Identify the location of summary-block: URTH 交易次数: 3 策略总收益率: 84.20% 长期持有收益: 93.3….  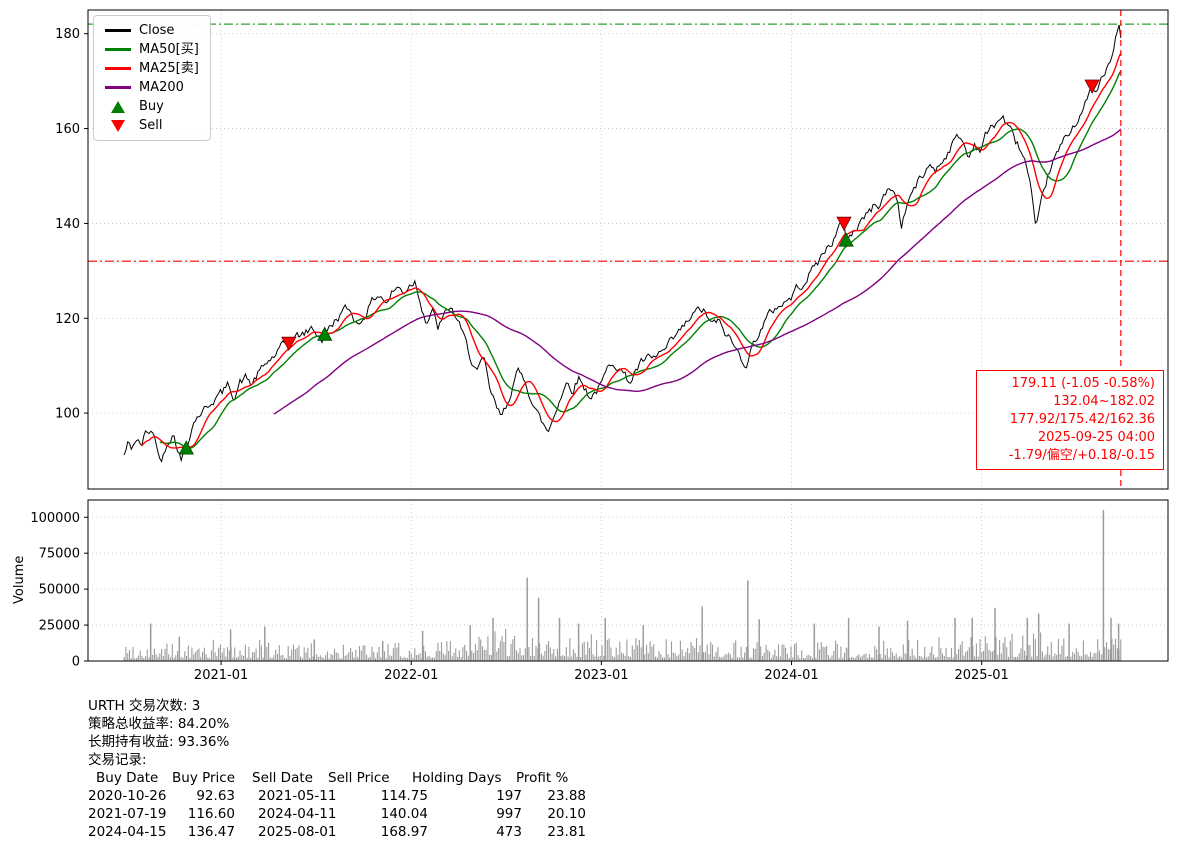
(337, 769).